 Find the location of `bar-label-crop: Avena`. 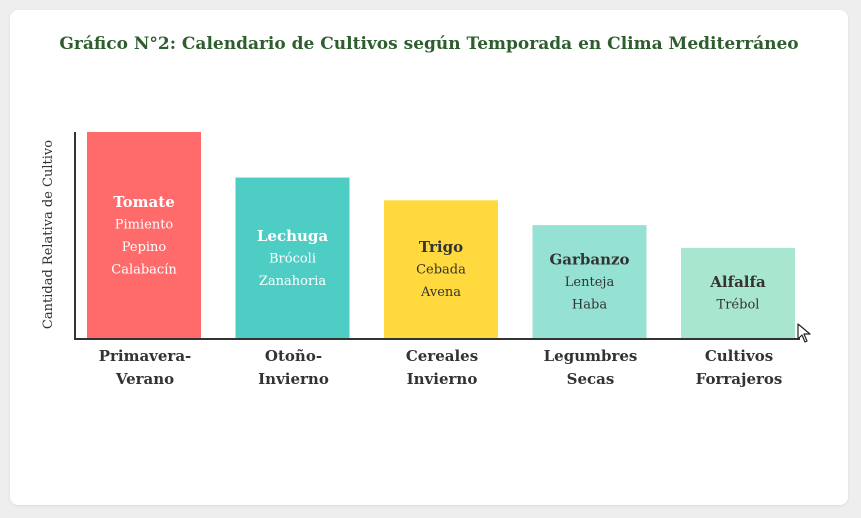

bar-label-crop: Avena is located at coordinates (440, 292).